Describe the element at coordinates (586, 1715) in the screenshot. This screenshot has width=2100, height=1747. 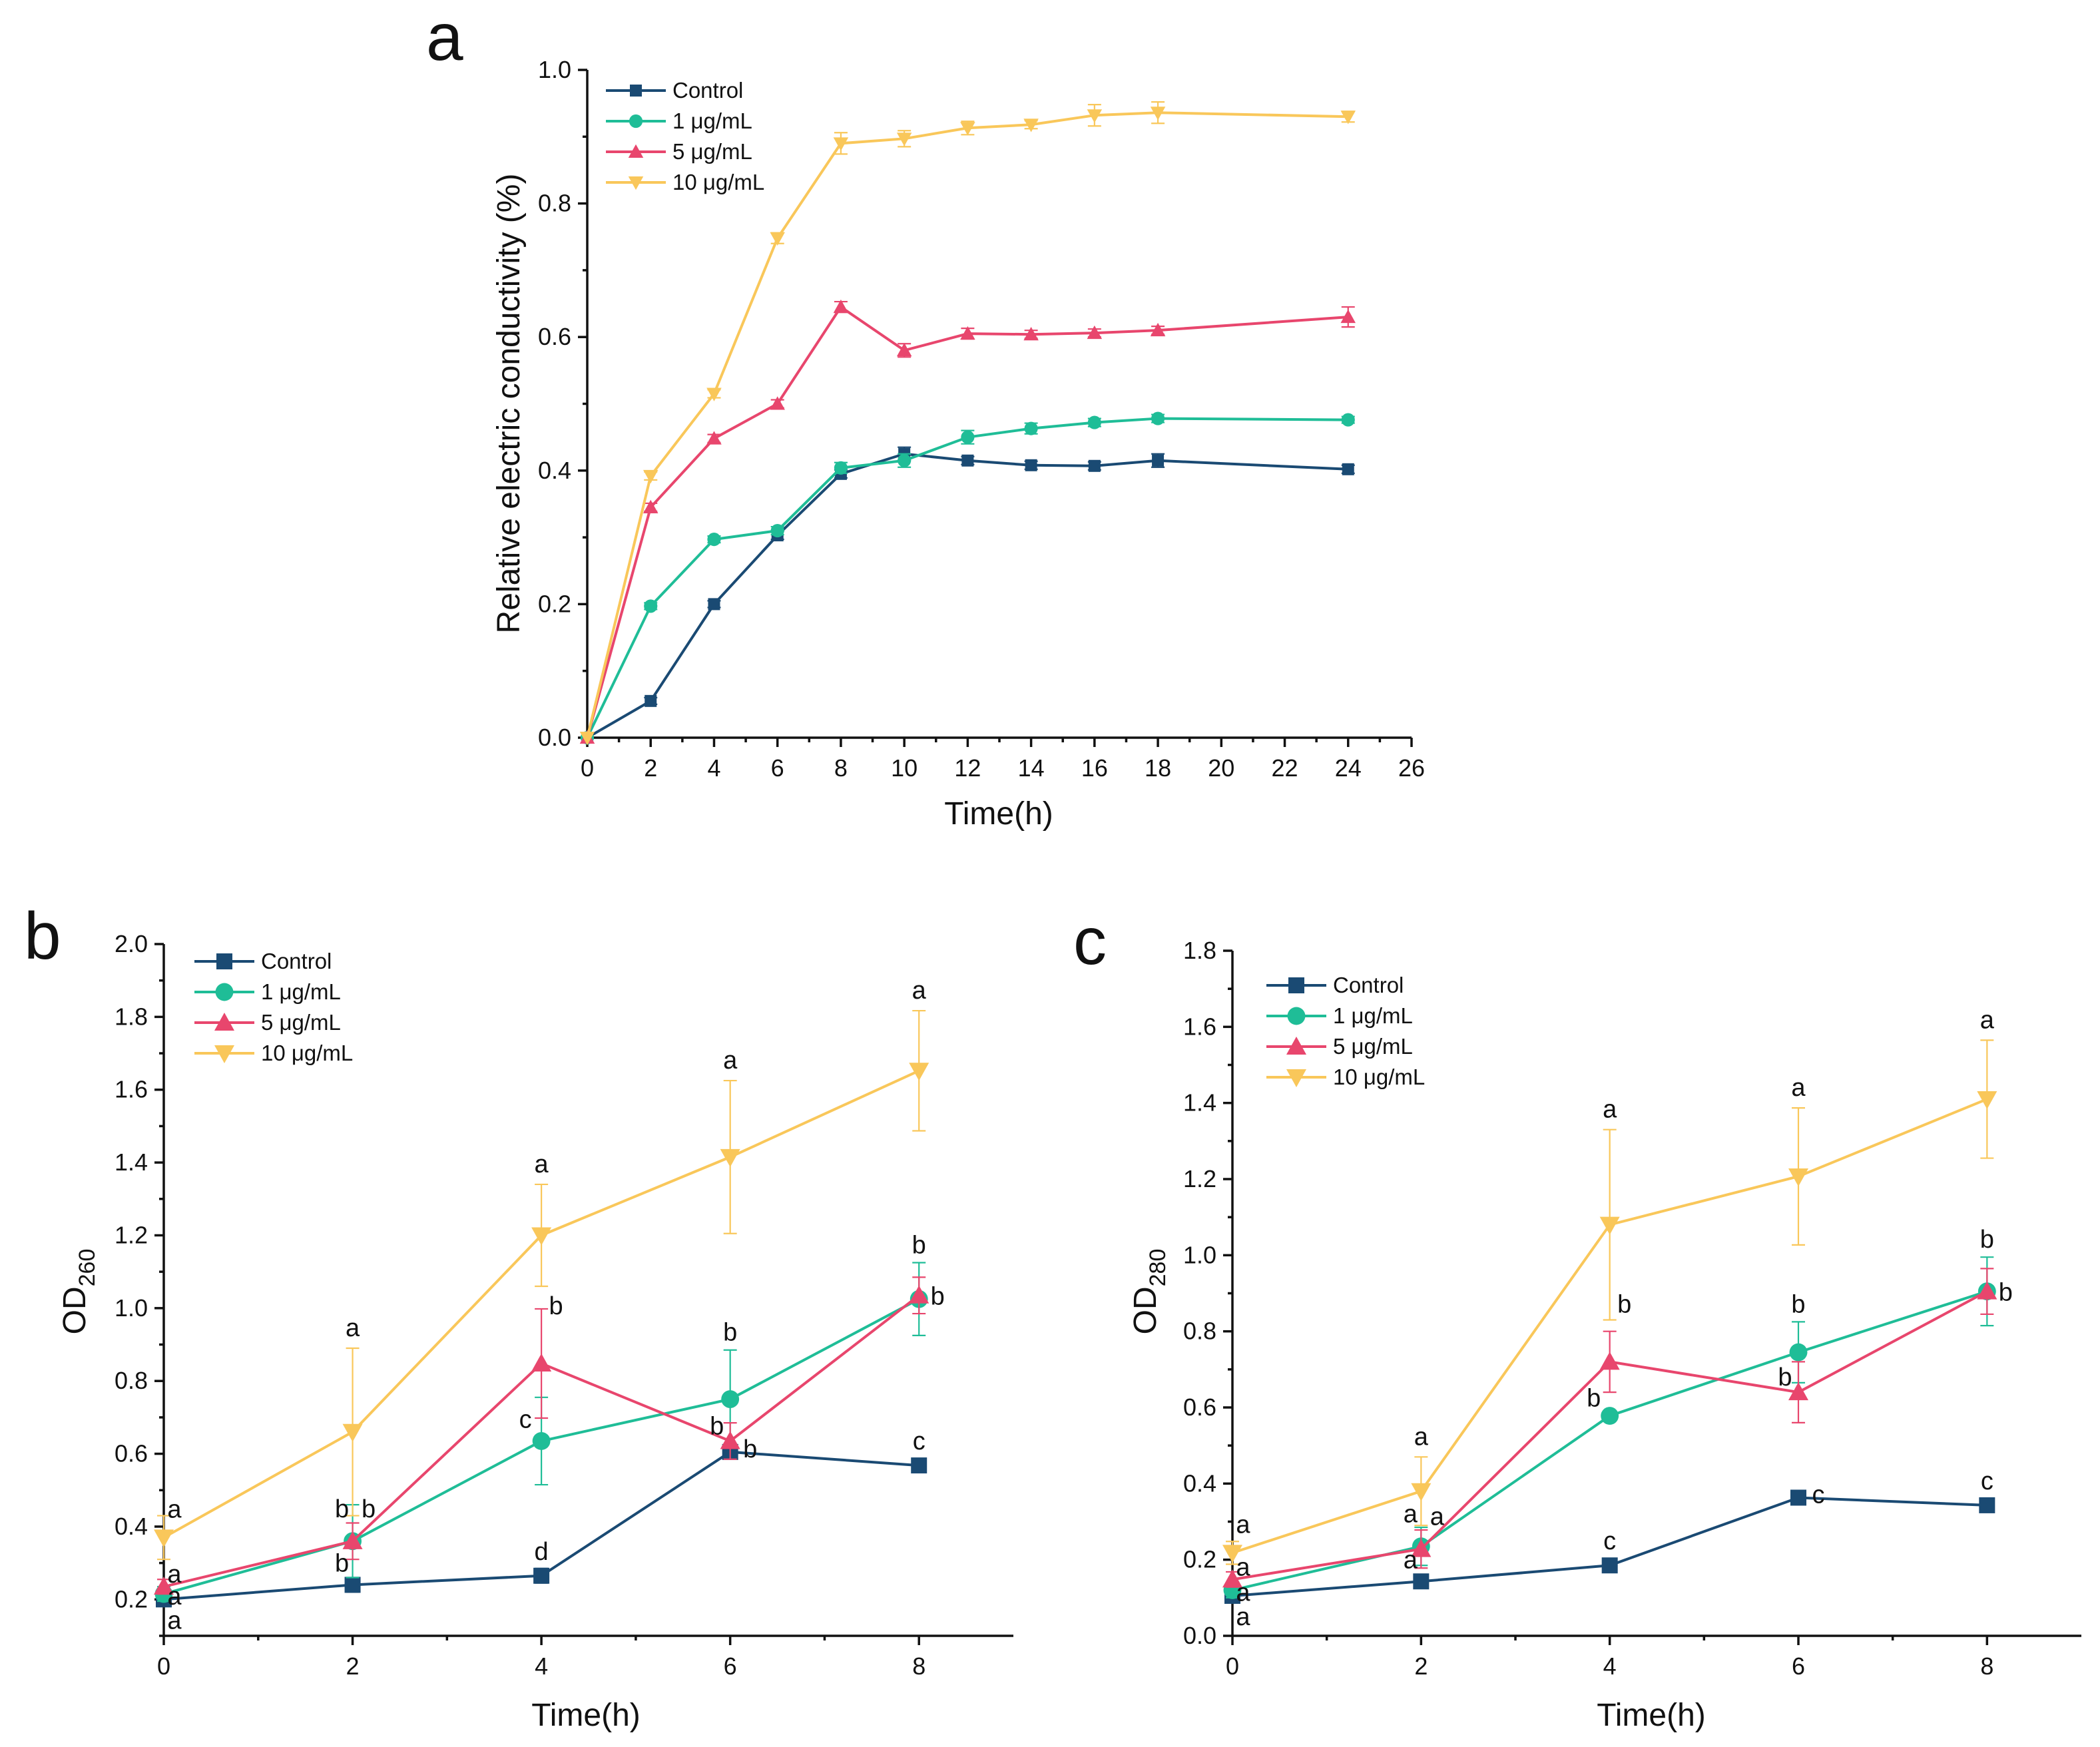
I see `x-axis-title: Time(h)` at that location.